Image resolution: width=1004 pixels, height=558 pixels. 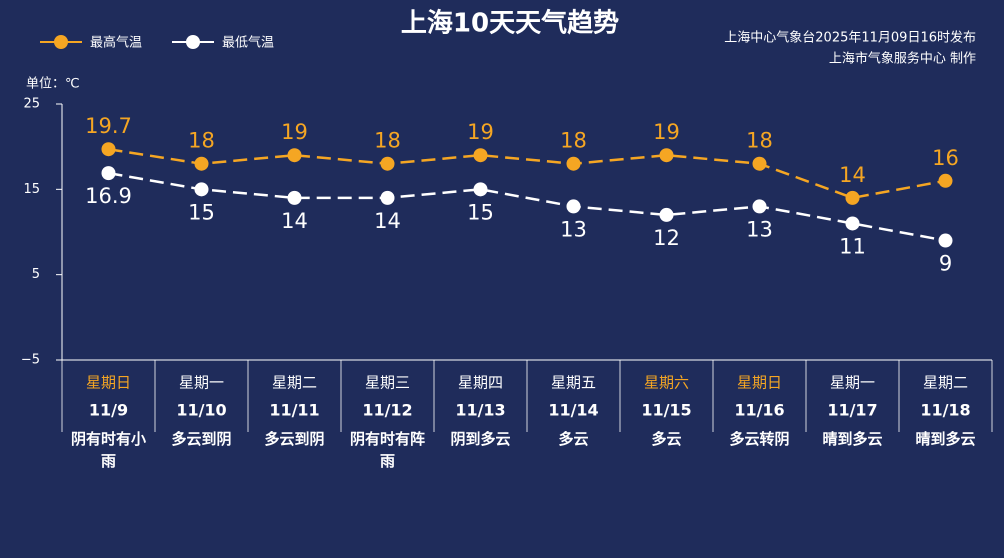 I want to click on x-tick-label: 11/11, so click(x=294, y=410).